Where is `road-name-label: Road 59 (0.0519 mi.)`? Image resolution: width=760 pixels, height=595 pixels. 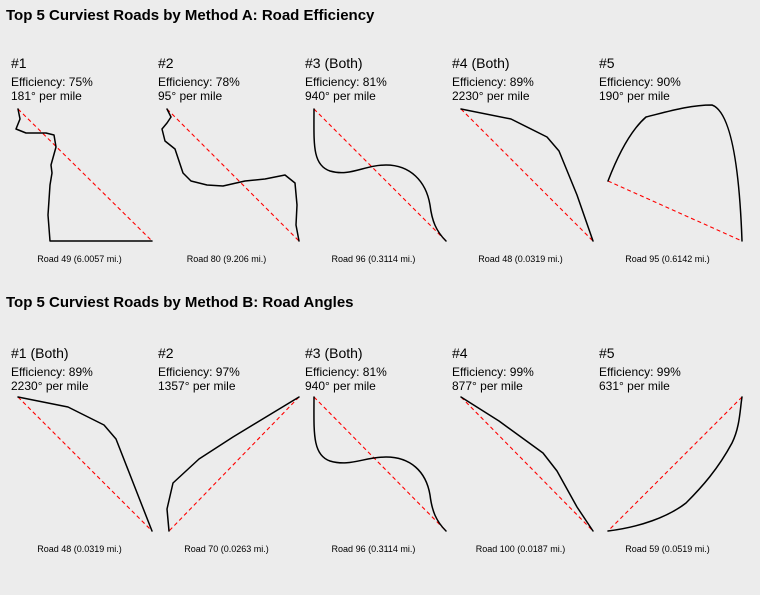 road-name-label: Road 59 (0.0519 mi.) is located at coordinates (667, 549).